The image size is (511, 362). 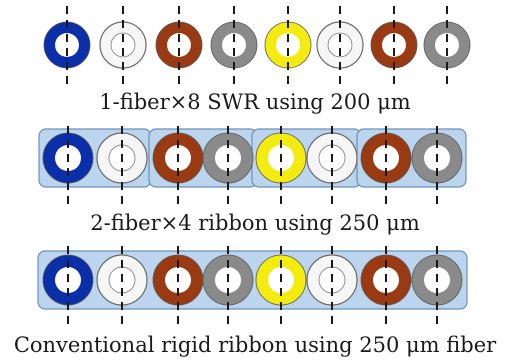 I want to click on caption-2-fiber-ribbon: 2-fiber×4 ribbon using 250 μm, so click(x=255, y=223).